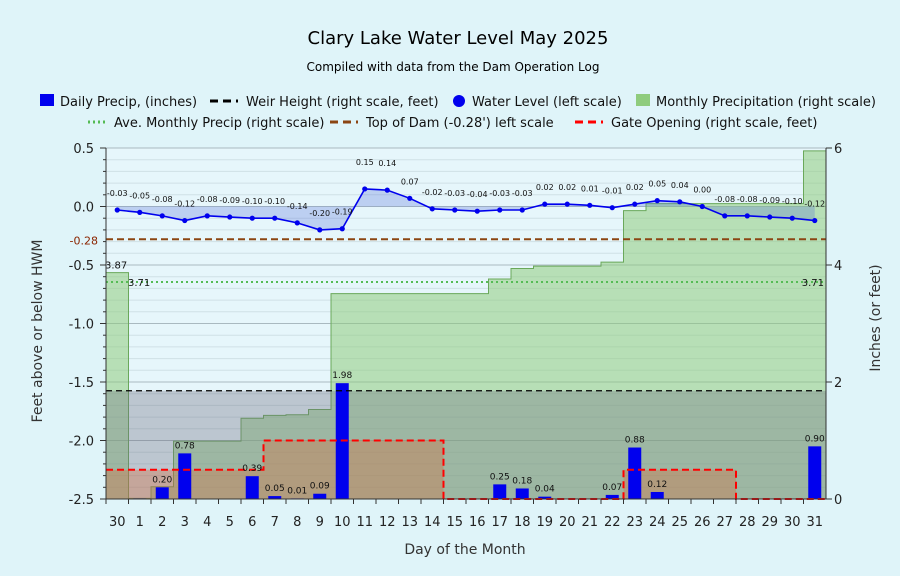 This screenshot has height=576, width=900. What do you see at coordinates (838, 500) in the screenshot?
I see `y-right-tick-label: 0` at bounding box center [838, 500].